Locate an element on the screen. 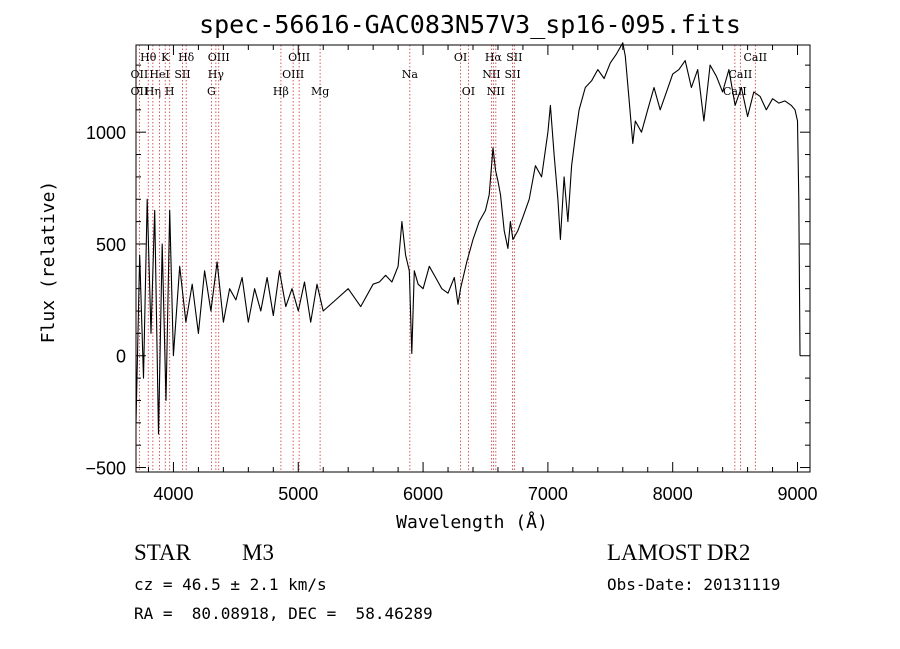 The height and width of the screenshot is (649, 900). y-tick-label: −500 is located at coordinates (105, 469).